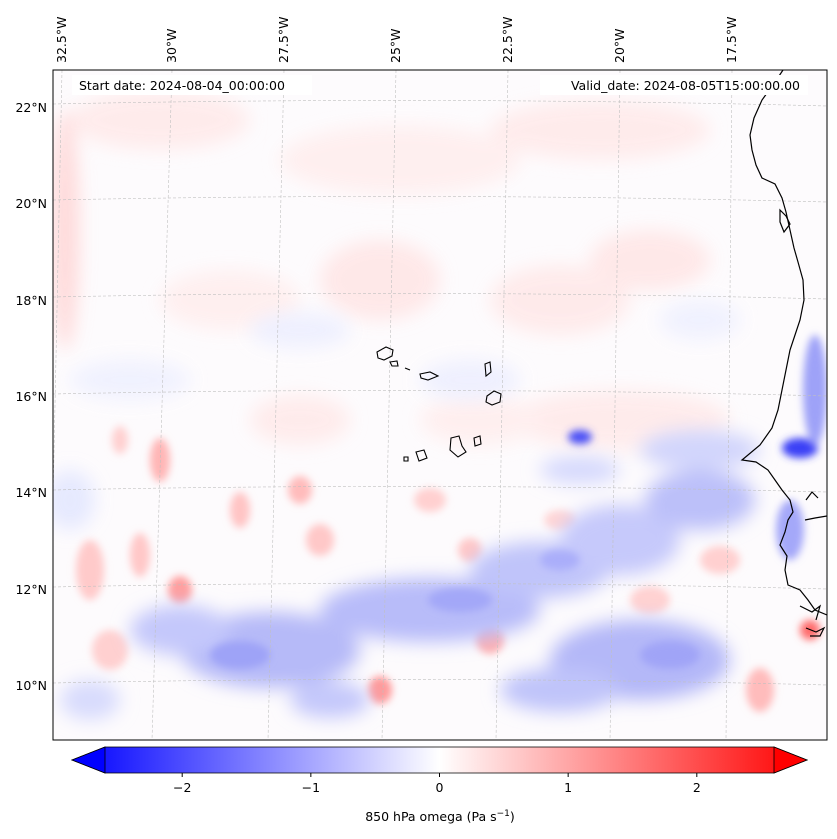 The image size is (837, 839). I want to click on colorbar: −2 −1 0 1 2 850 hPa omega (Pa s−1), so click(439, 785).